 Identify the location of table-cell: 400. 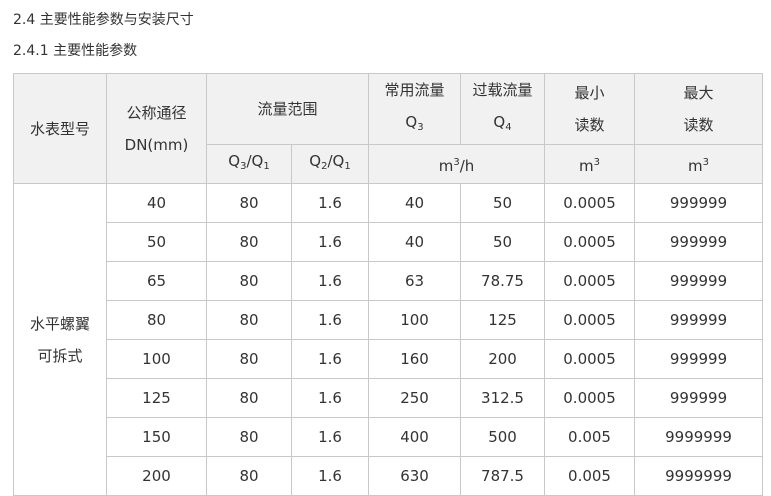
(415, 437).